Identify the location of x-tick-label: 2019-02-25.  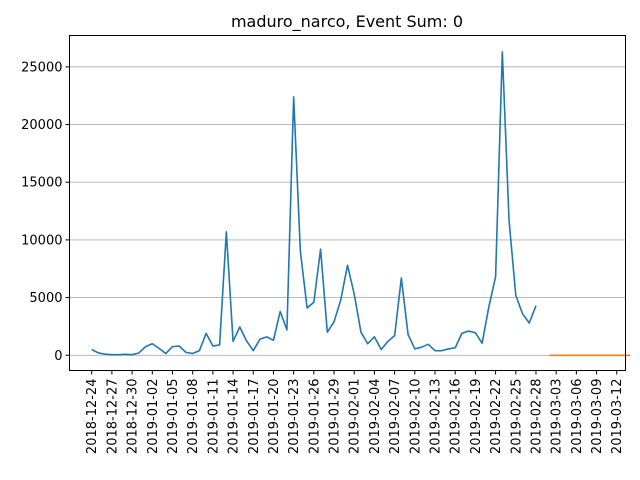
(516, 417).